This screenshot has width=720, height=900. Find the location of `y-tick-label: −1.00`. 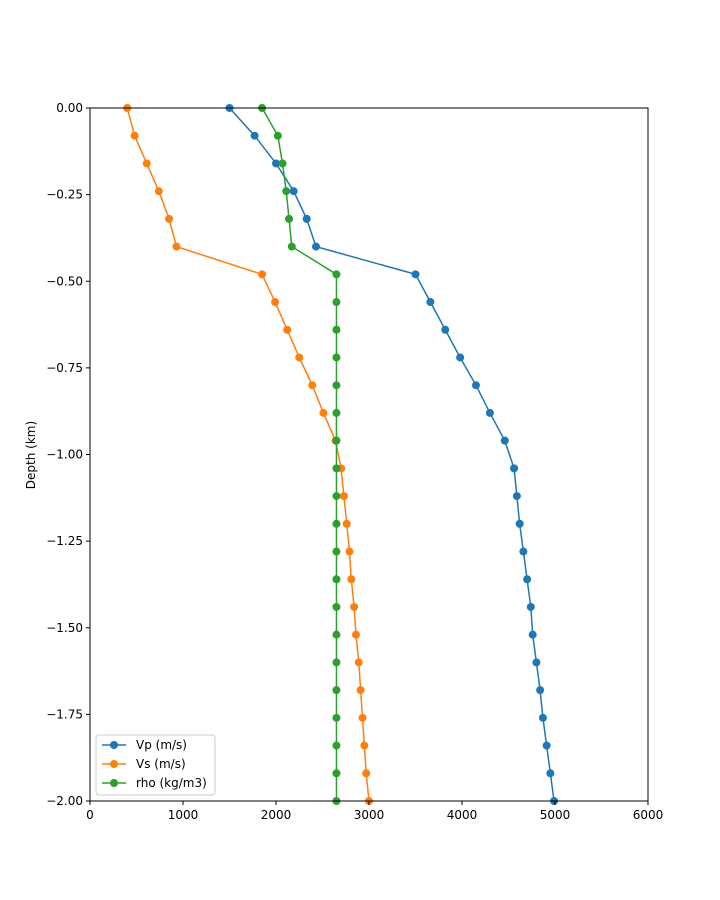

y-tick-label: −1.00 is located at coordinates (64, 455).